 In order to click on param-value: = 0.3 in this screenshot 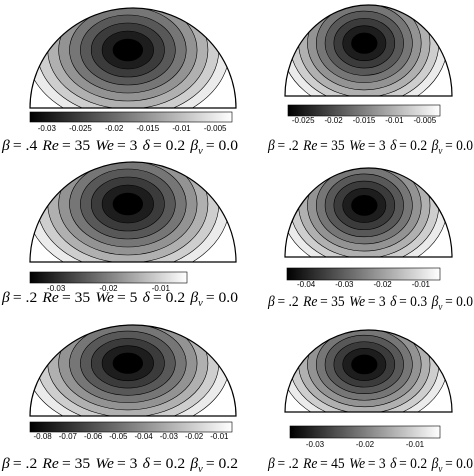, I will do `click(413, 302)`.